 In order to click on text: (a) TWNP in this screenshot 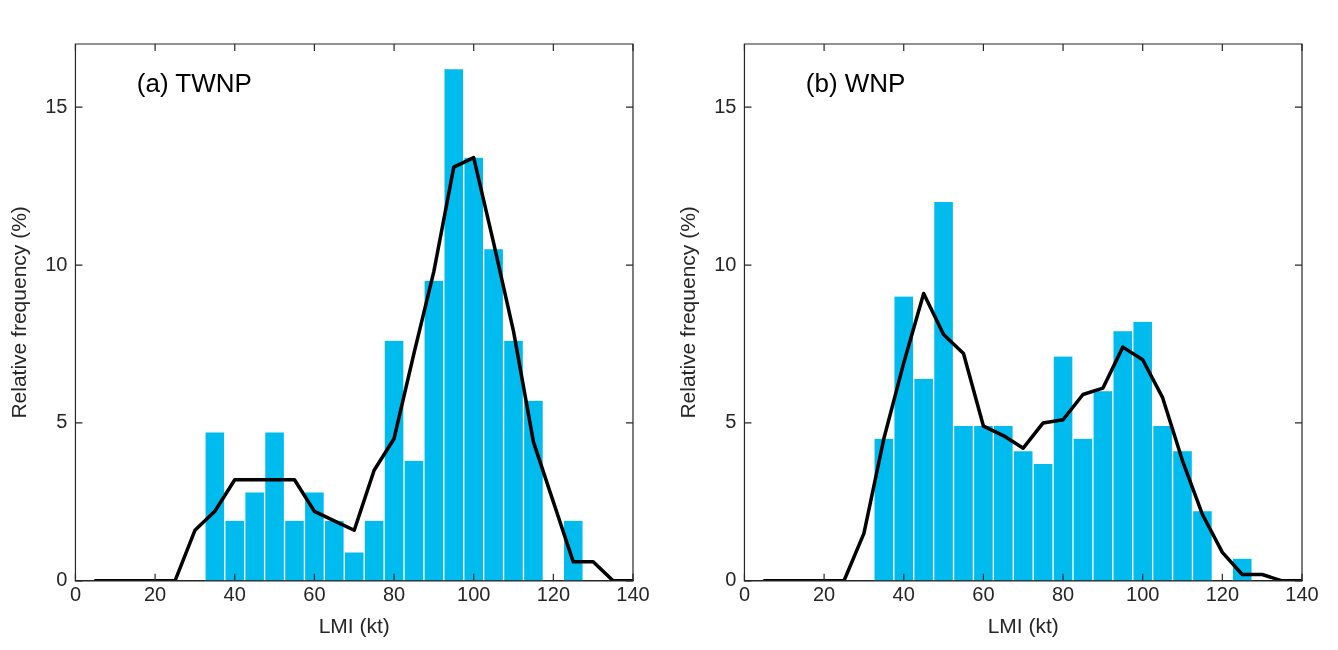, I will do `click(194, 83)`.